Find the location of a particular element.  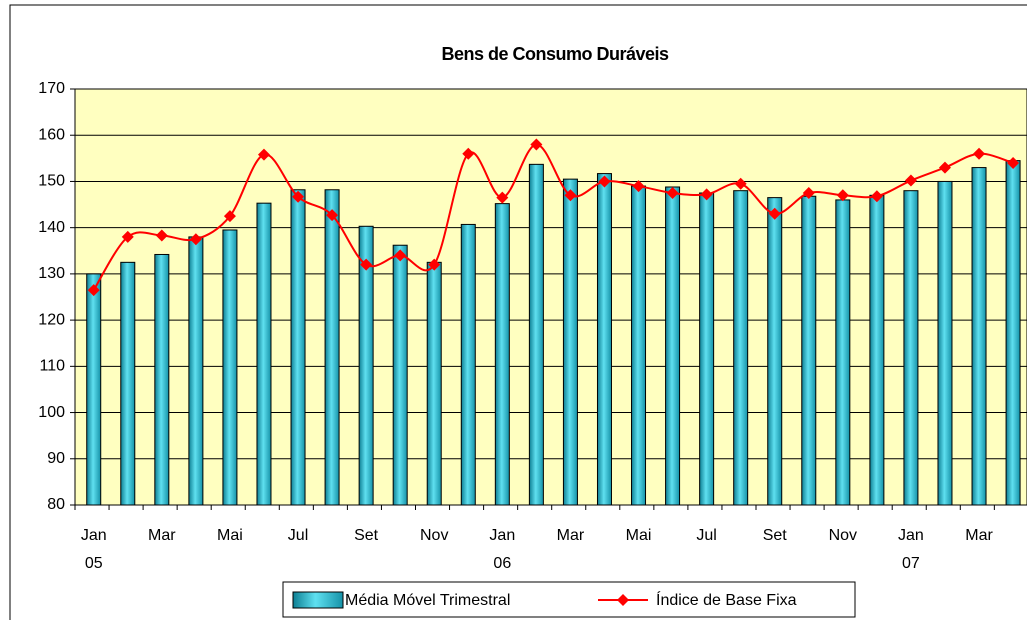

legend-label: Média Móvel Trimestral is located at coordinates (427, 600).